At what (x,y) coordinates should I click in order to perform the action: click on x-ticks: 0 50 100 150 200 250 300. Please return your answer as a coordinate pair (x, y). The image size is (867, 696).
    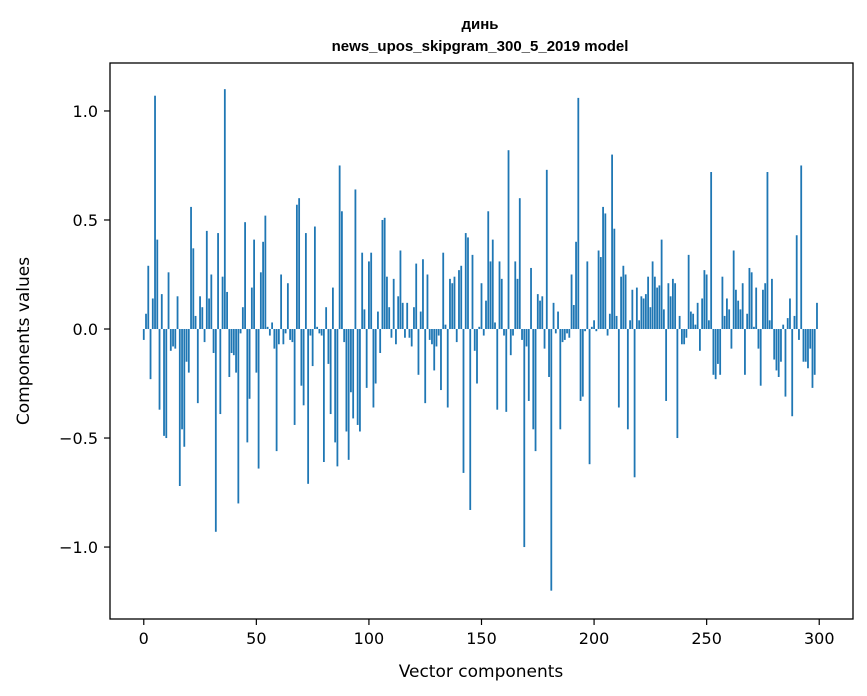
    Looking at the image, I should click on (487, 633).